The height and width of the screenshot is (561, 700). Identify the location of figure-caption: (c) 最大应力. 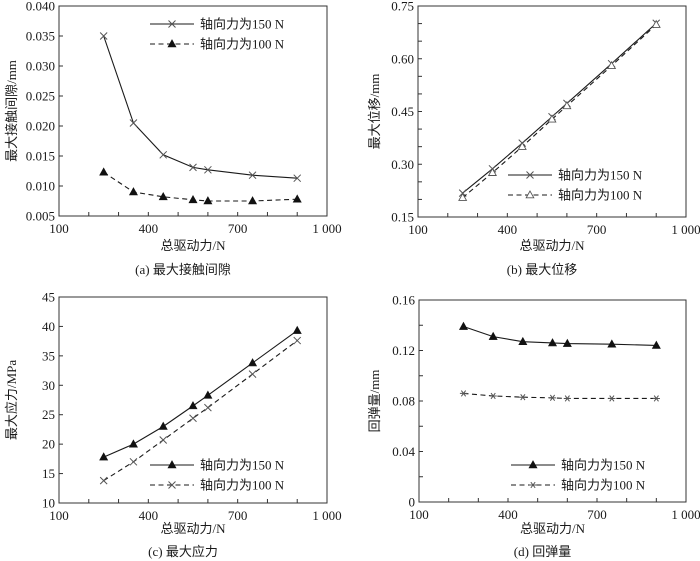
(183, 551).